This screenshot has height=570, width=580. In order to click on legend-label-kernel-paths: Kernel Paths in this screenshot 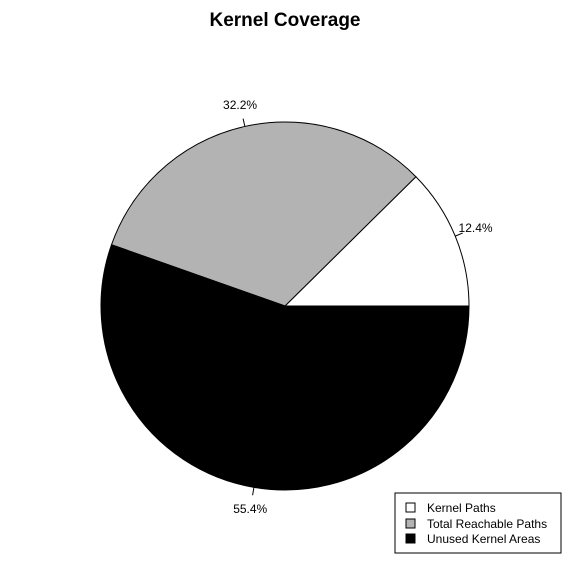, I will do `click(461, 508)`.